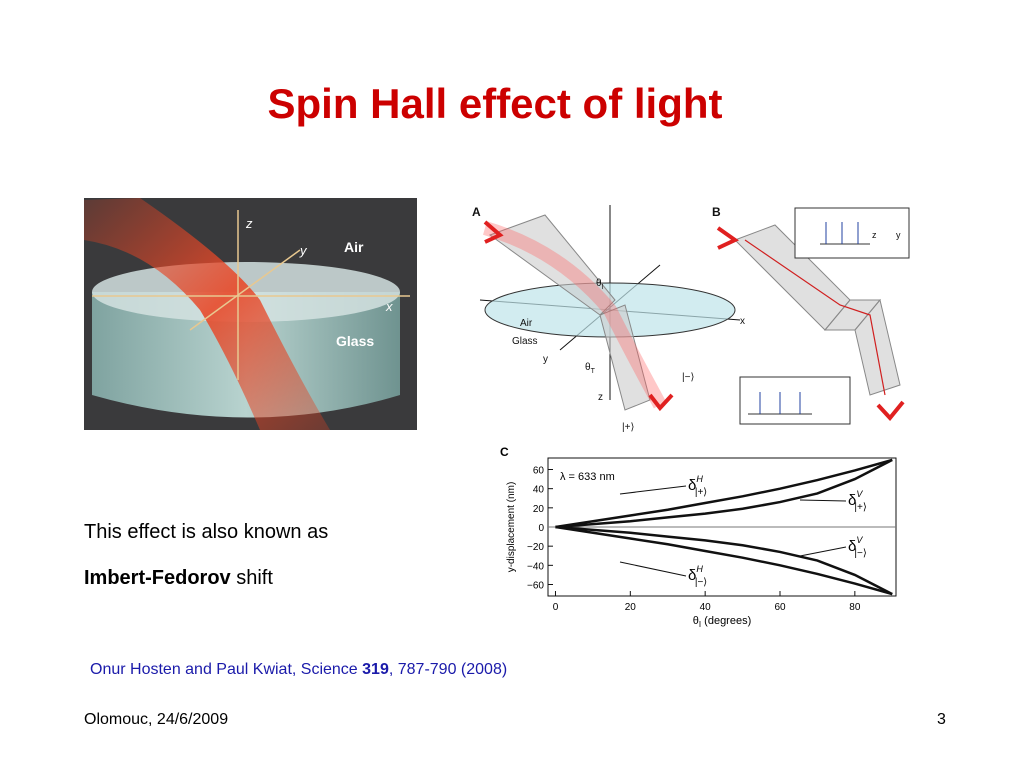 This screenshot has height=768, width=1024. What do you see at coordinates (556, 607) in the screenshot?
I see `x-tick-label: 0` at bounding box center [556, 607].